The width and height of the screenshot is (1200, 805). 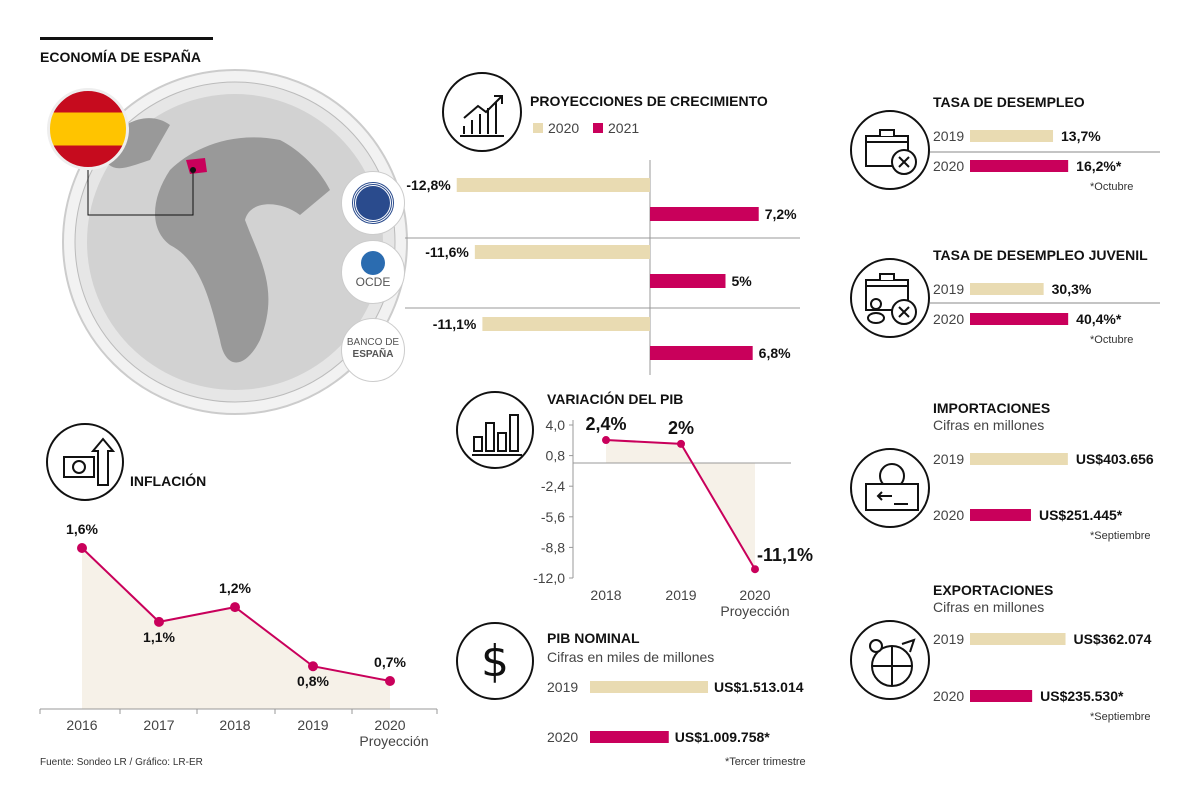 What do you see at coordinates (890, 660) in the screenshot?
I see `export-globe-plane-icon` at bounding box center [890, 660].